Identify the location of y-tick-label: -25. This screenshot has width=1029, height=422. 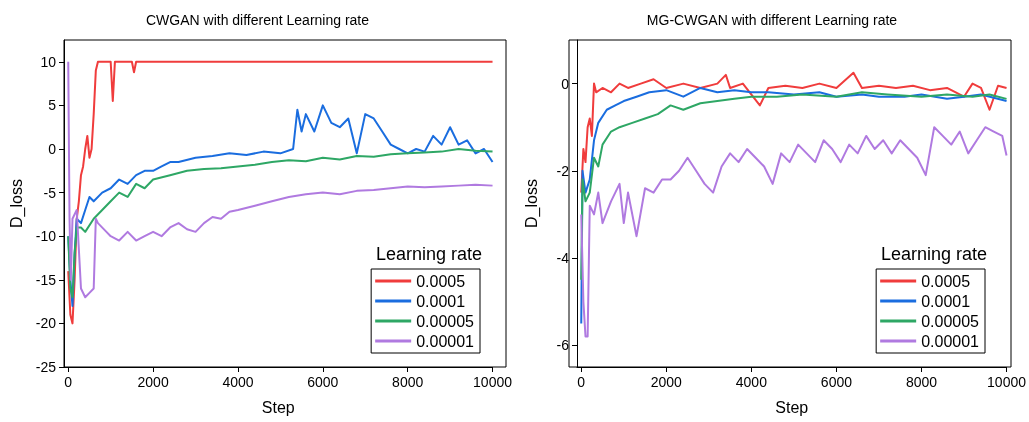
(46, 367).